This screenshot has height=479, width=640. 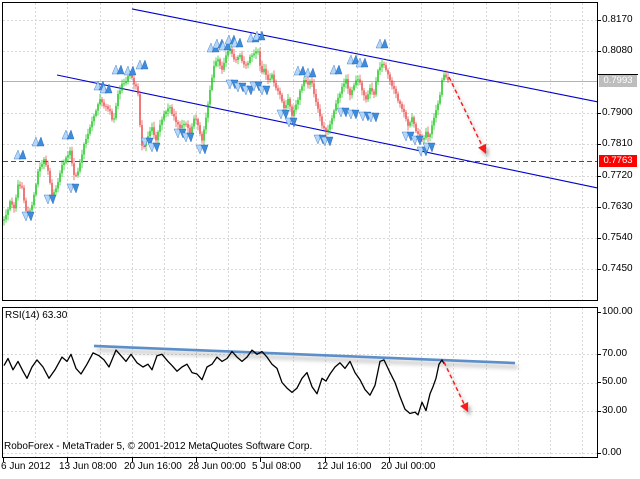 I want to click on rsi-trendline, so click(x=304, y=354).